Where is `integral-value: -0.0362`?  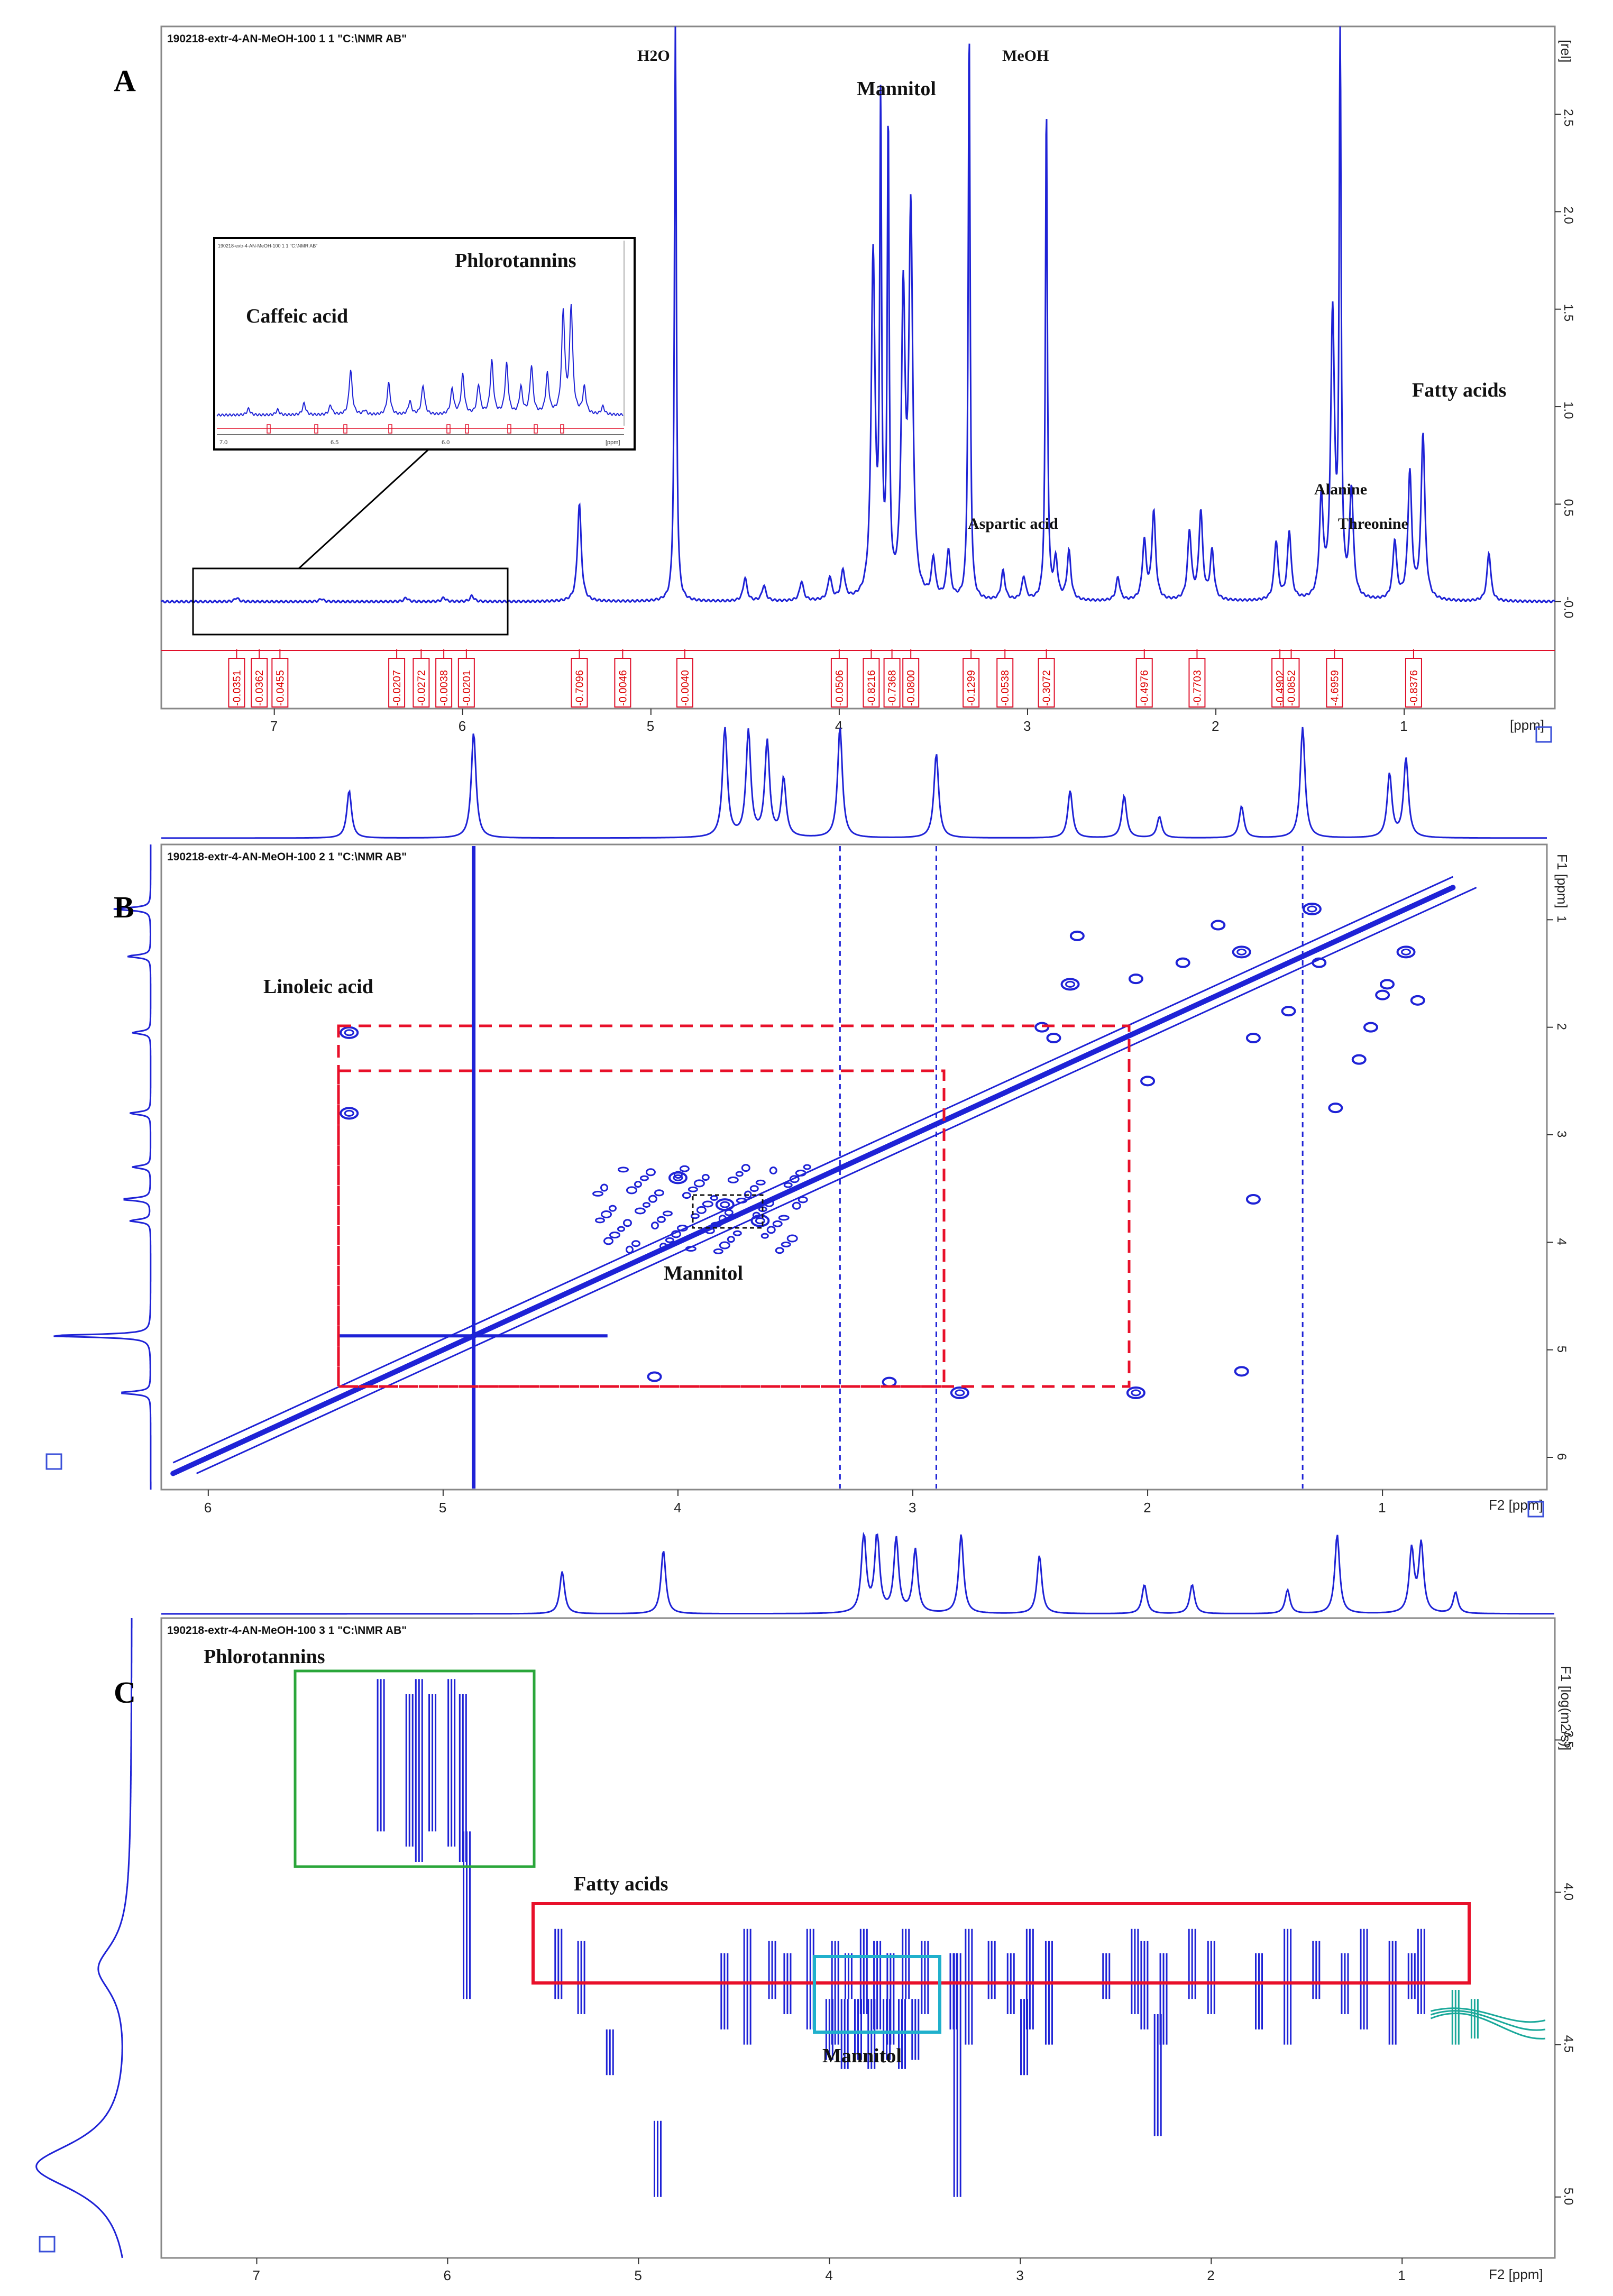 integral-value: -0.0362 is located at coordinates (259, 688).